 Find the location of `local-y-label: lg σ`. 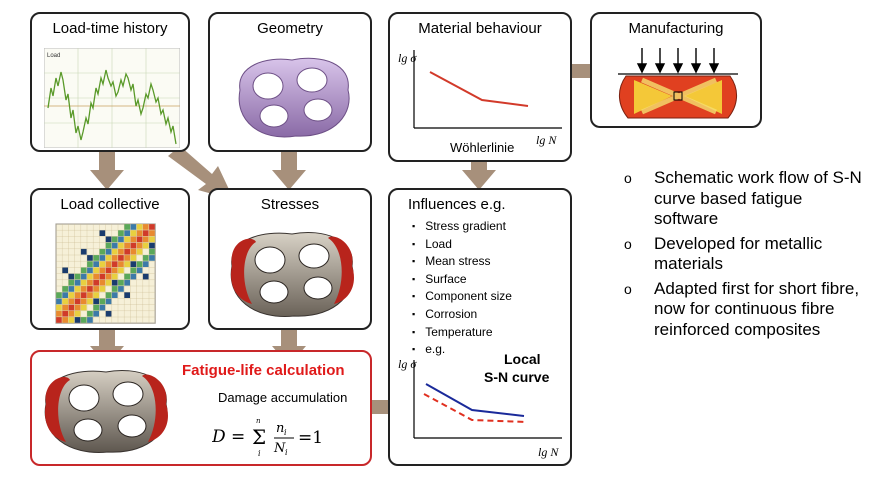

local-y-label: lg σ is located at coordinates (407, 364).